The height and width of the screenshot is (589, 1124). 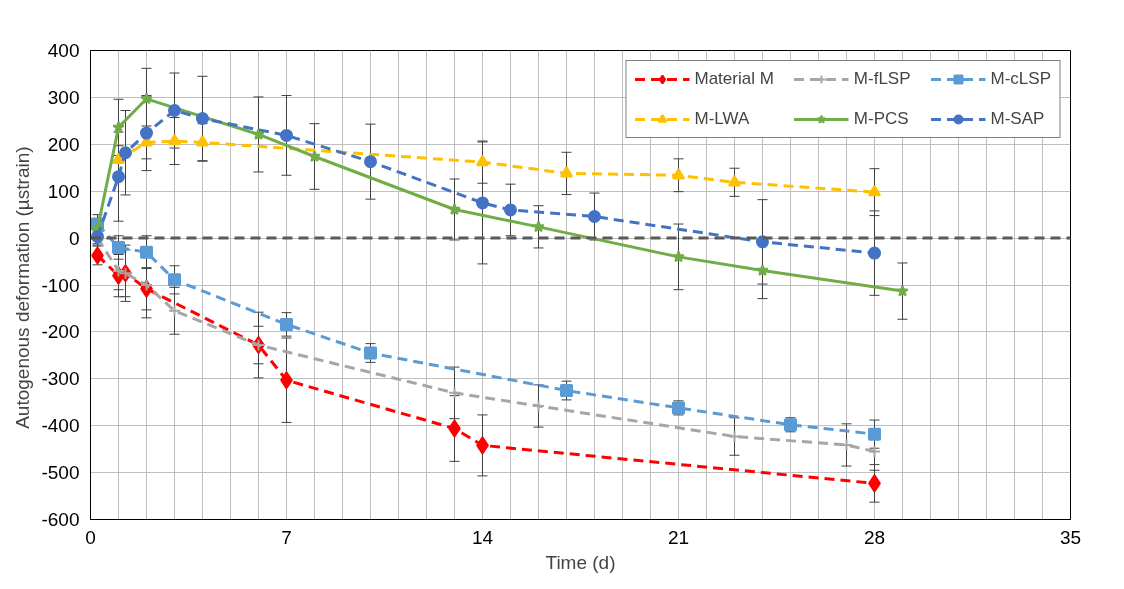 What do you see at coordinates (580, 562) in the screenshot?
I see `x-axis-title: Time (d)` at bounding box center [580, 562].